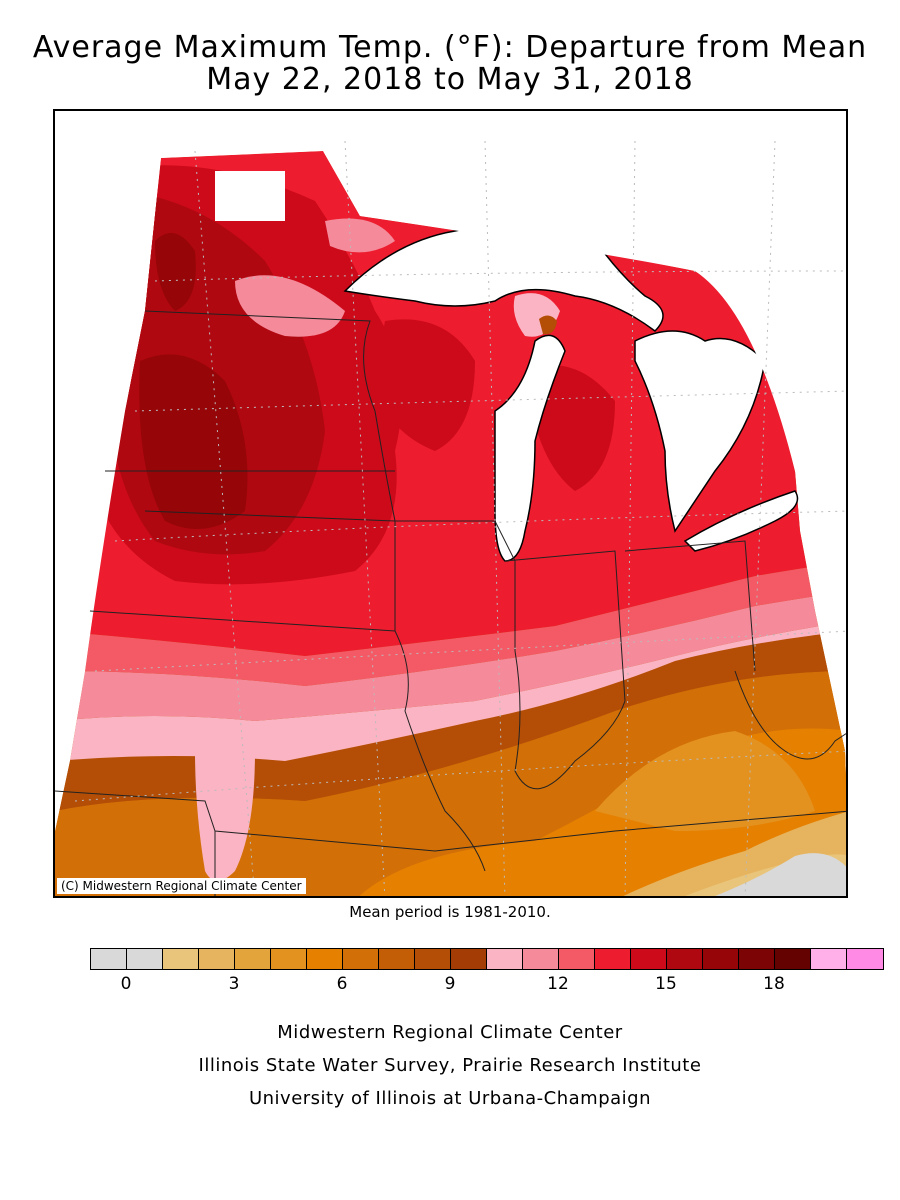  I want to click on legend-tick-label: 3, so click(234, 984).